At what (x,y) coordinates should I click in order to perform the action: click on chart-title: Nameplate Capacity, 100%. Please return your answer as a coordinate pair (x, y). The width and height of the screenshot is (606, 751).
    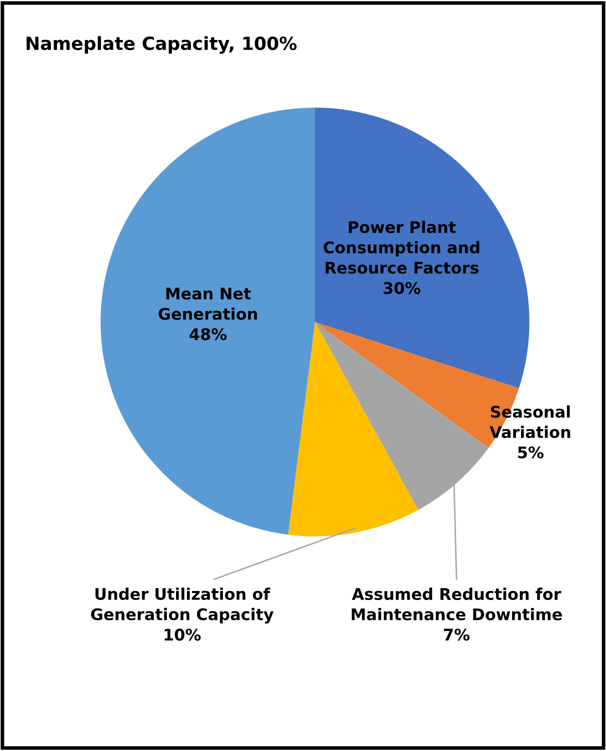
    Looking at the image, I should click on (161, 45).